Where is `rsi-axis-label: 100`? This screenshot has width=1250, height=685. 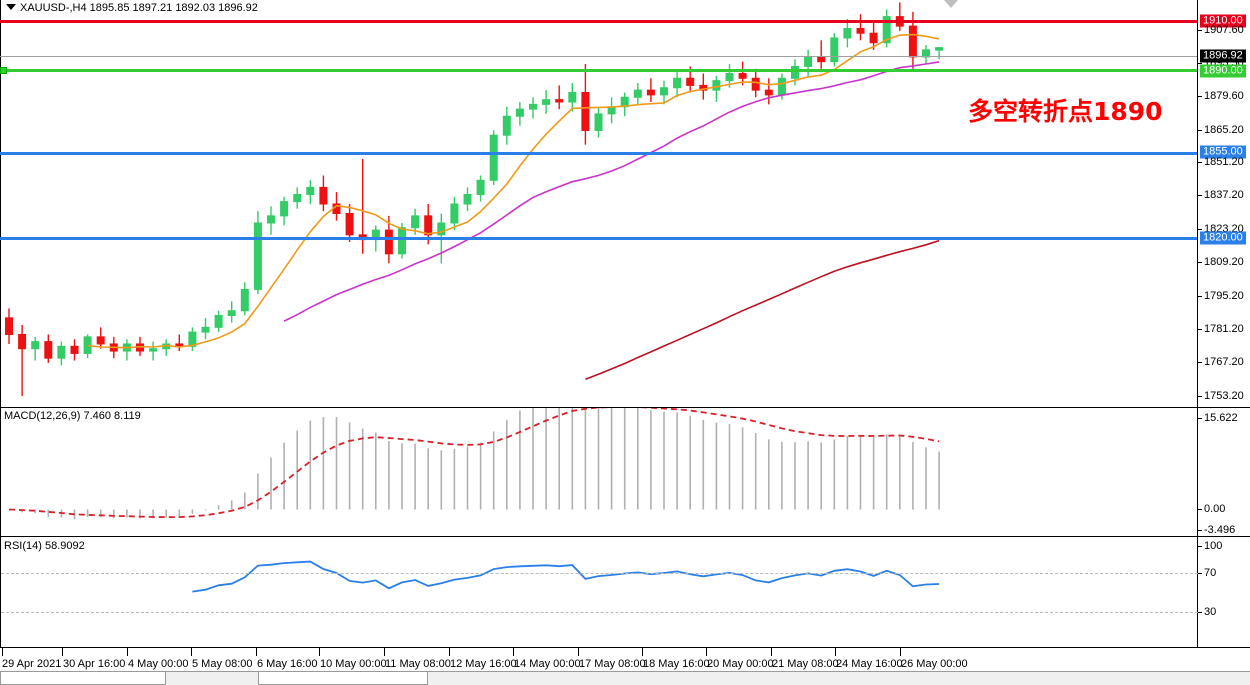 rsi-axis-label: 100 is located at coordinates (1213, 546).